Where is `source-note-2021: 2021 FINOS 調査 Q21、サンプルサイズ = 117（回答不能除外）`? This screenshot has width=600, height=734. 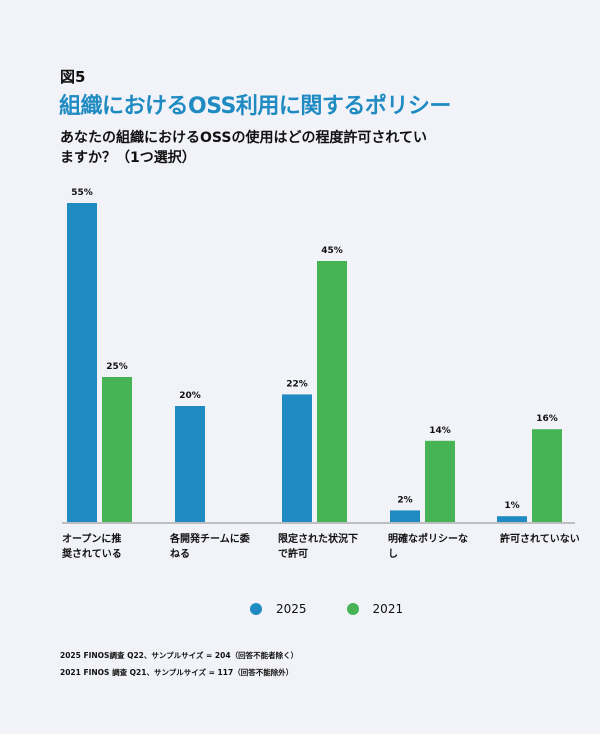
source-note-2021: 2021 FINOS 調査 Q21、サンプルサイズ = 117（回答不能除外） is located at coordinates (177, 672).